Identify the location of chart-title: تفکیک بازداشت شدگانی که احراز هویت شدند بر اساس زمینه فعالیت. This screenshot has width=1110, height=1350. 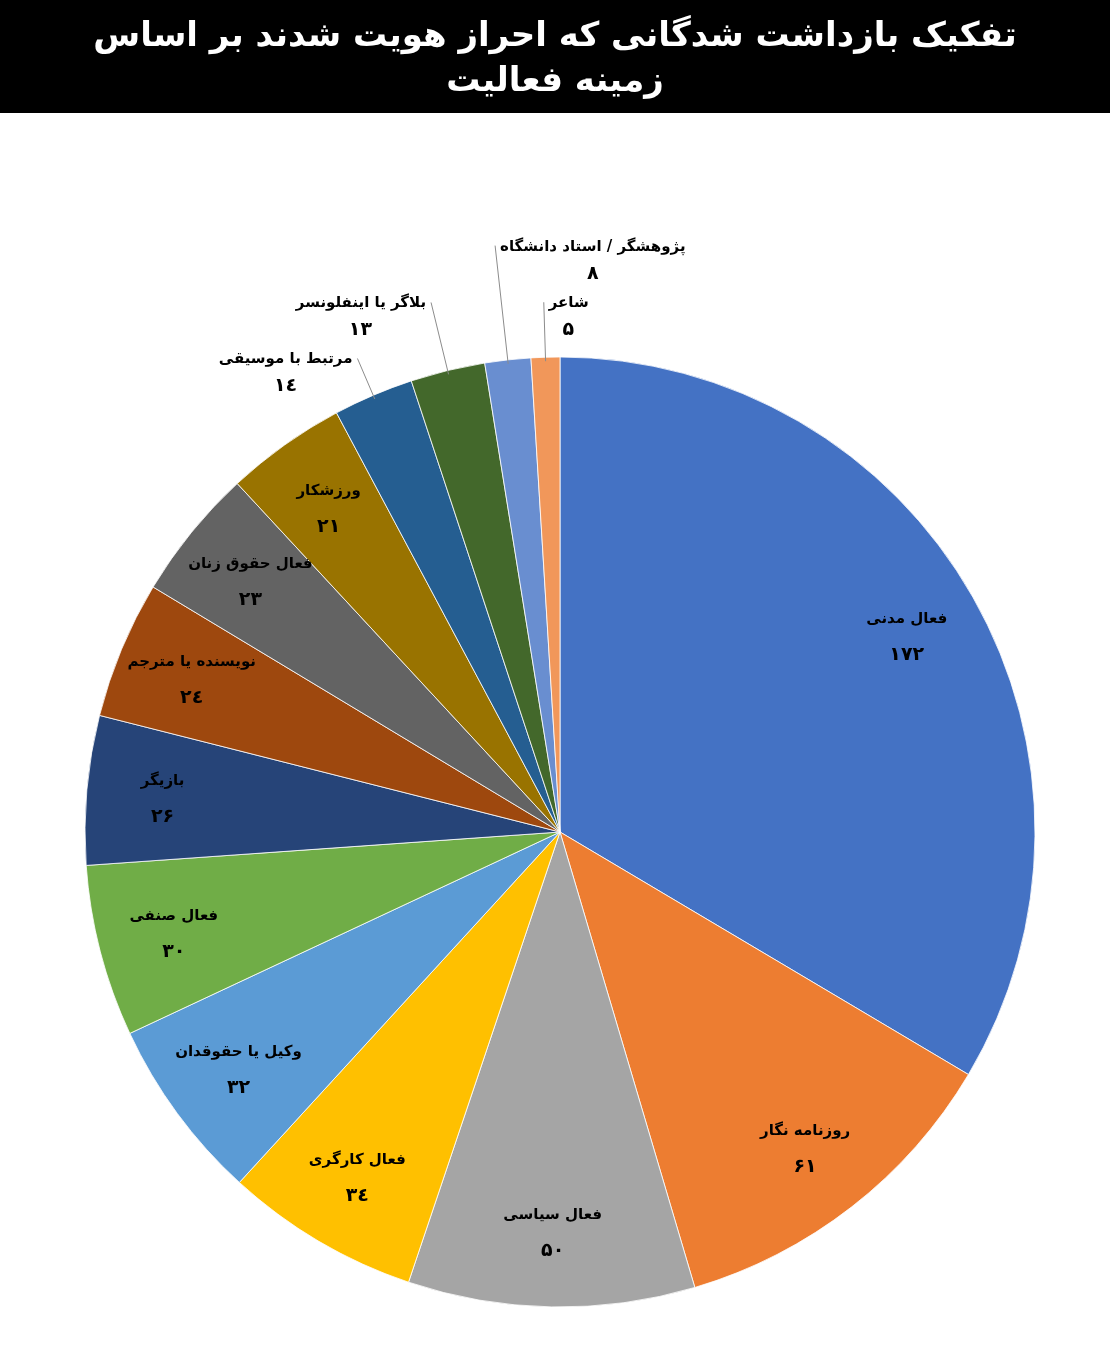
(555, 57).